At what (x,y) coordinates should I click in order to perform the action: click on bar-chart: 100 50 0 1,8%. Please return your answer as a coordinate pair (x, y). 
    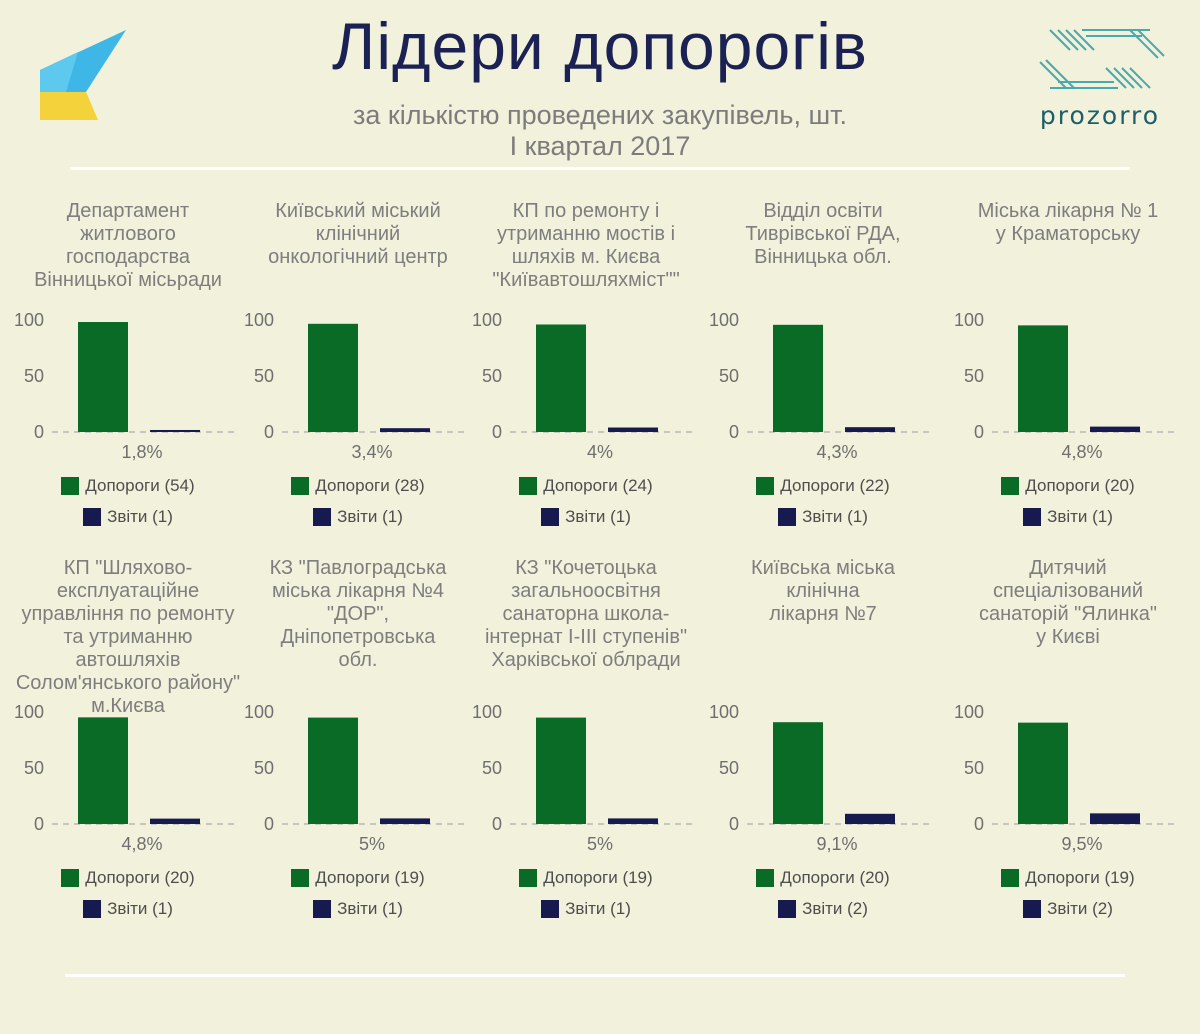
    Looking at the image, I should click on (124, 386).